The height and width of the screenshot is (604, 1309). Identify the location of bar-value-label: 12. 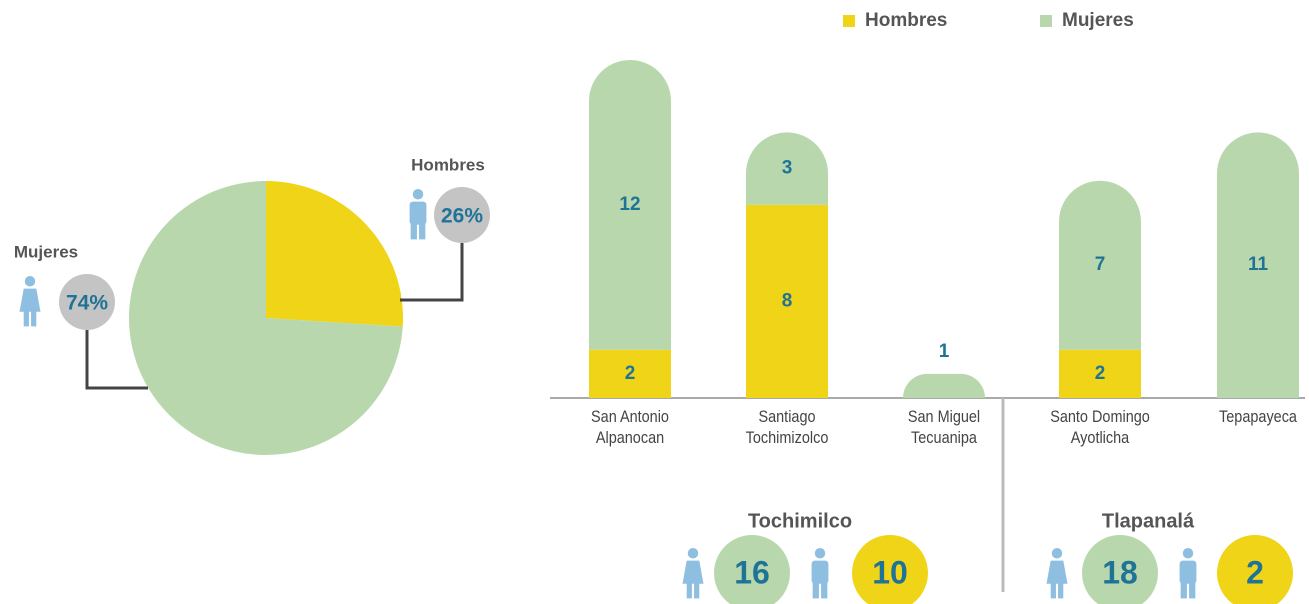
(629, 204).